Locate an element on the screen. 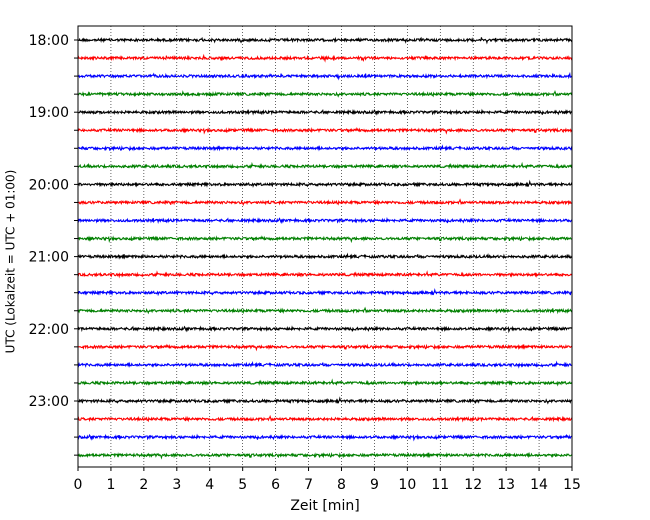 This screenshot has width=650, height=520. x-tick-label: 2 is located at coordinates (143, 485).